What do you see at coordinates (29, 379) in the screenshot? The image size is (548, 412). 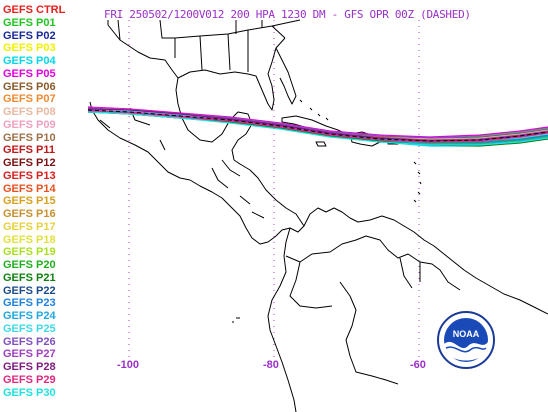 I see `legend-entry: GEFS P29` at bounding box center [29, 379].